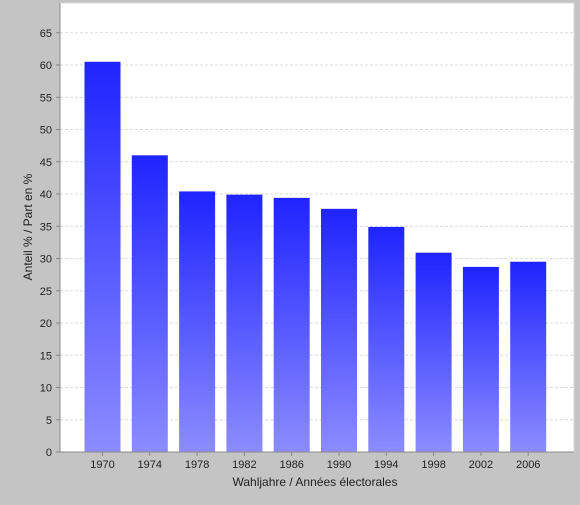 The width and height of the screenshot is (580, 505). What do you see at coordinates (46, 66) in the screenshot?
I see `y-tick-label: 60` at bounding box center [46, 66].